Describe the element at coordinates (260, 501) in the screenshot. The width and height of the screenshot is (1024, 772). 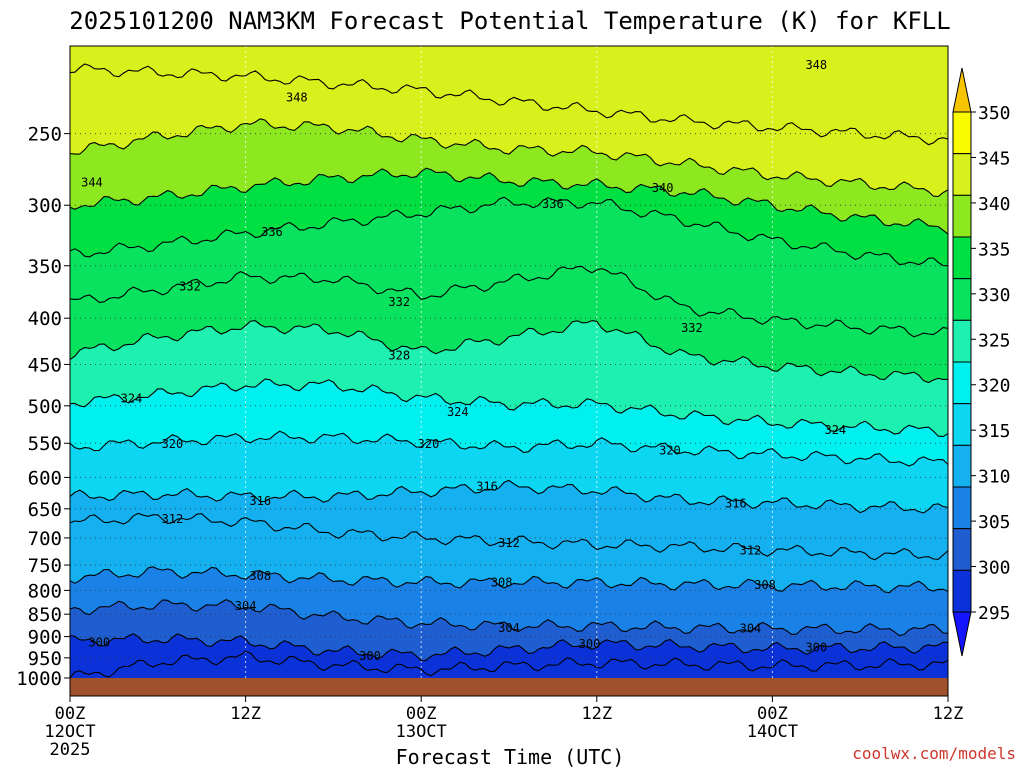
I see `contour-label: 316` at that location.